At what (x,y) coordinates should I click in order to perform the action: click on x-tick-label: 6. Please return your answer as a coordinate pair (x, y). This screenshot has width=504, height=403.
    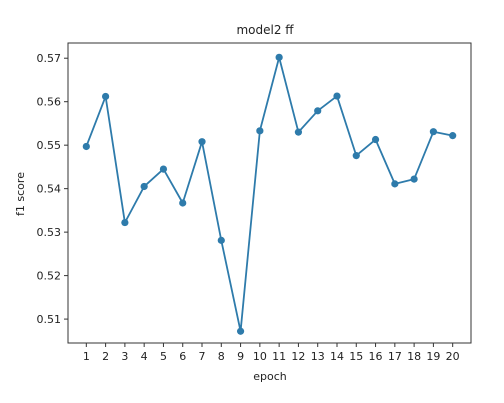
    Looking at the image, I should click on (182, 356).